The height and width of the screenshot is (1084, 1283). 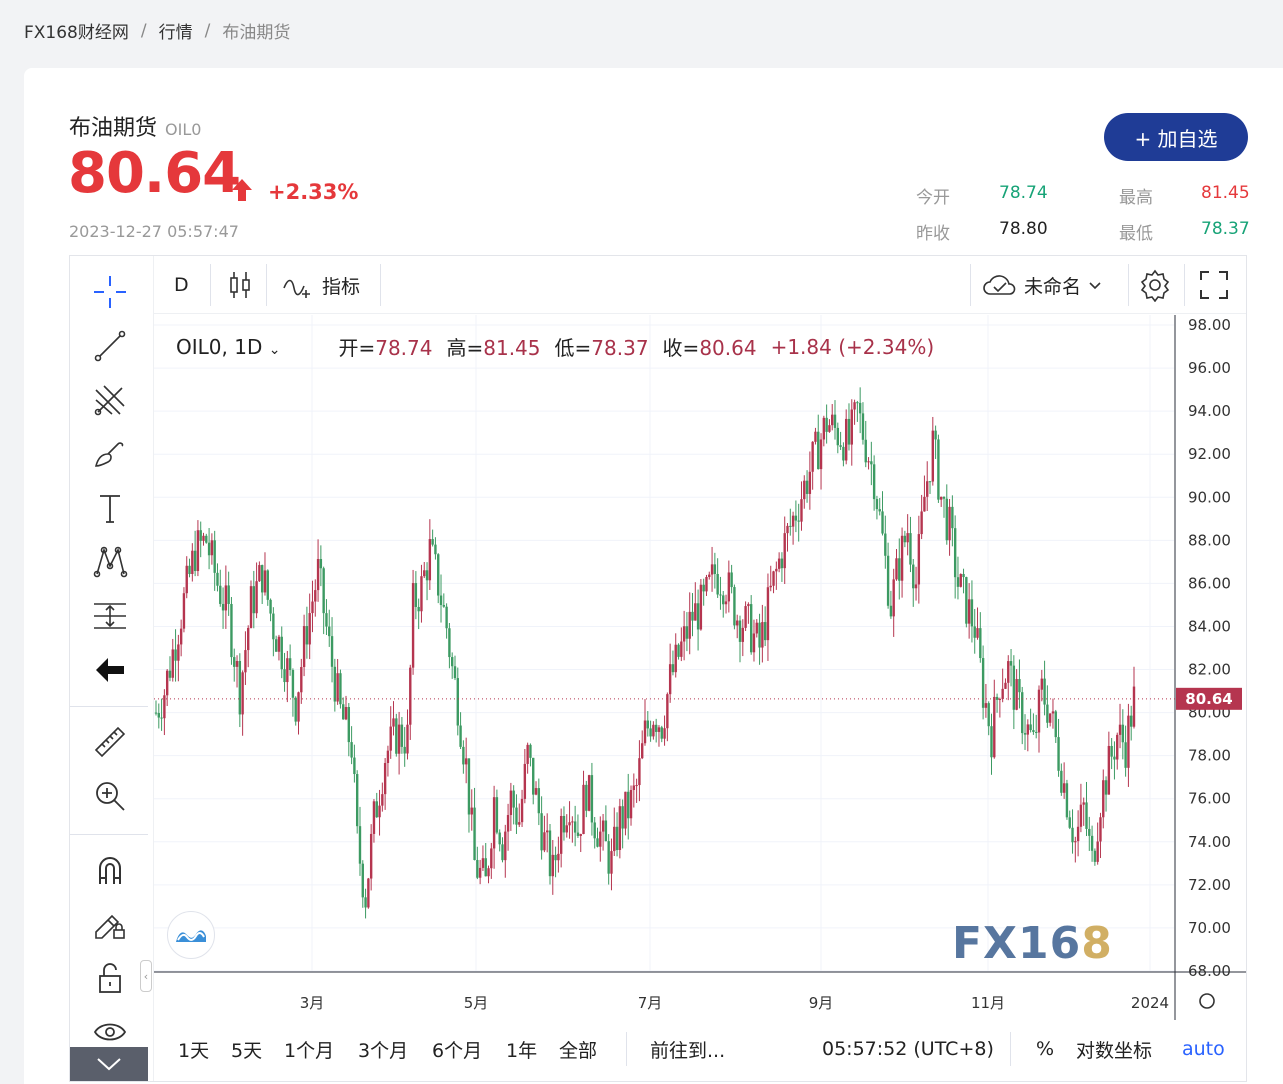 What do you see at coordinates (309, 1050) in the screenshot?
I see `range-1m: 1个月` at bounding box center [309, 1050].